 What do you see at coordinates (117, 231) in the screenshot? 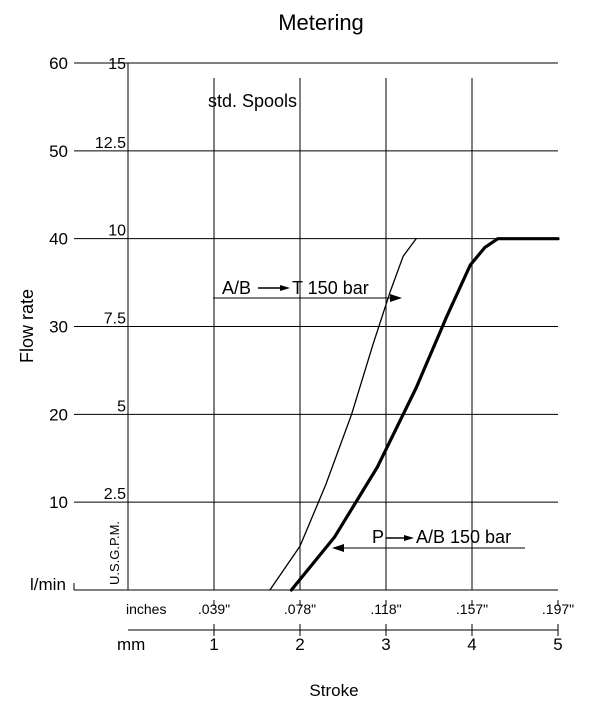
I see `y-tick-label-usgpm: 10` at bounding box center [117, 231].